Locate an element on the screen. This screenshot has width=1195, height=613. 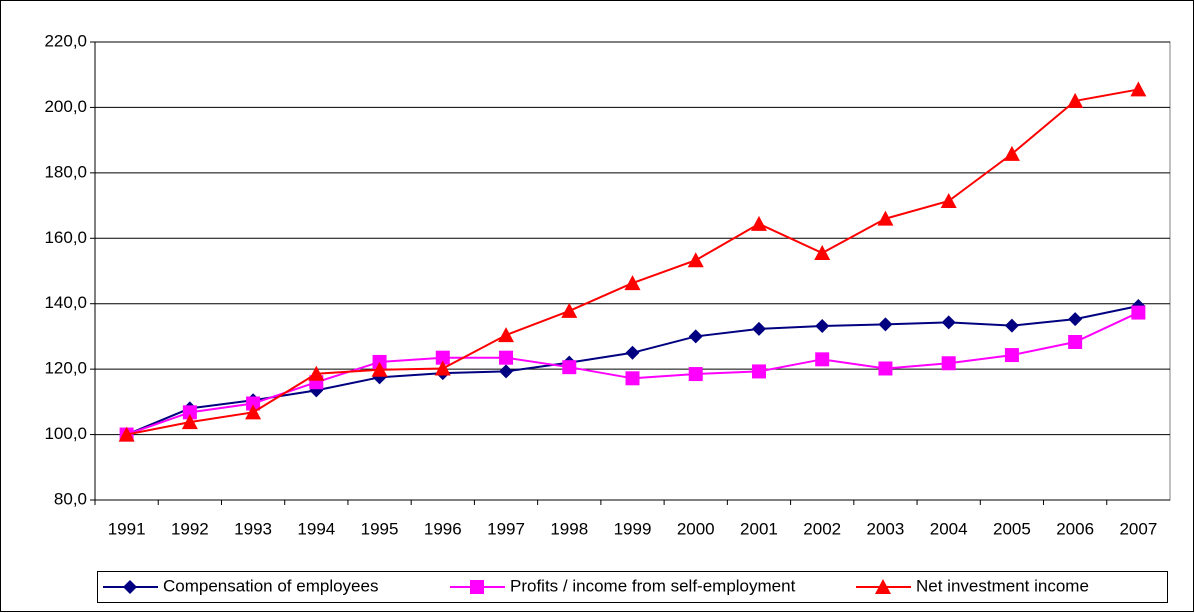
x-tick-label: 1992 is located at coordinates (190, 528).